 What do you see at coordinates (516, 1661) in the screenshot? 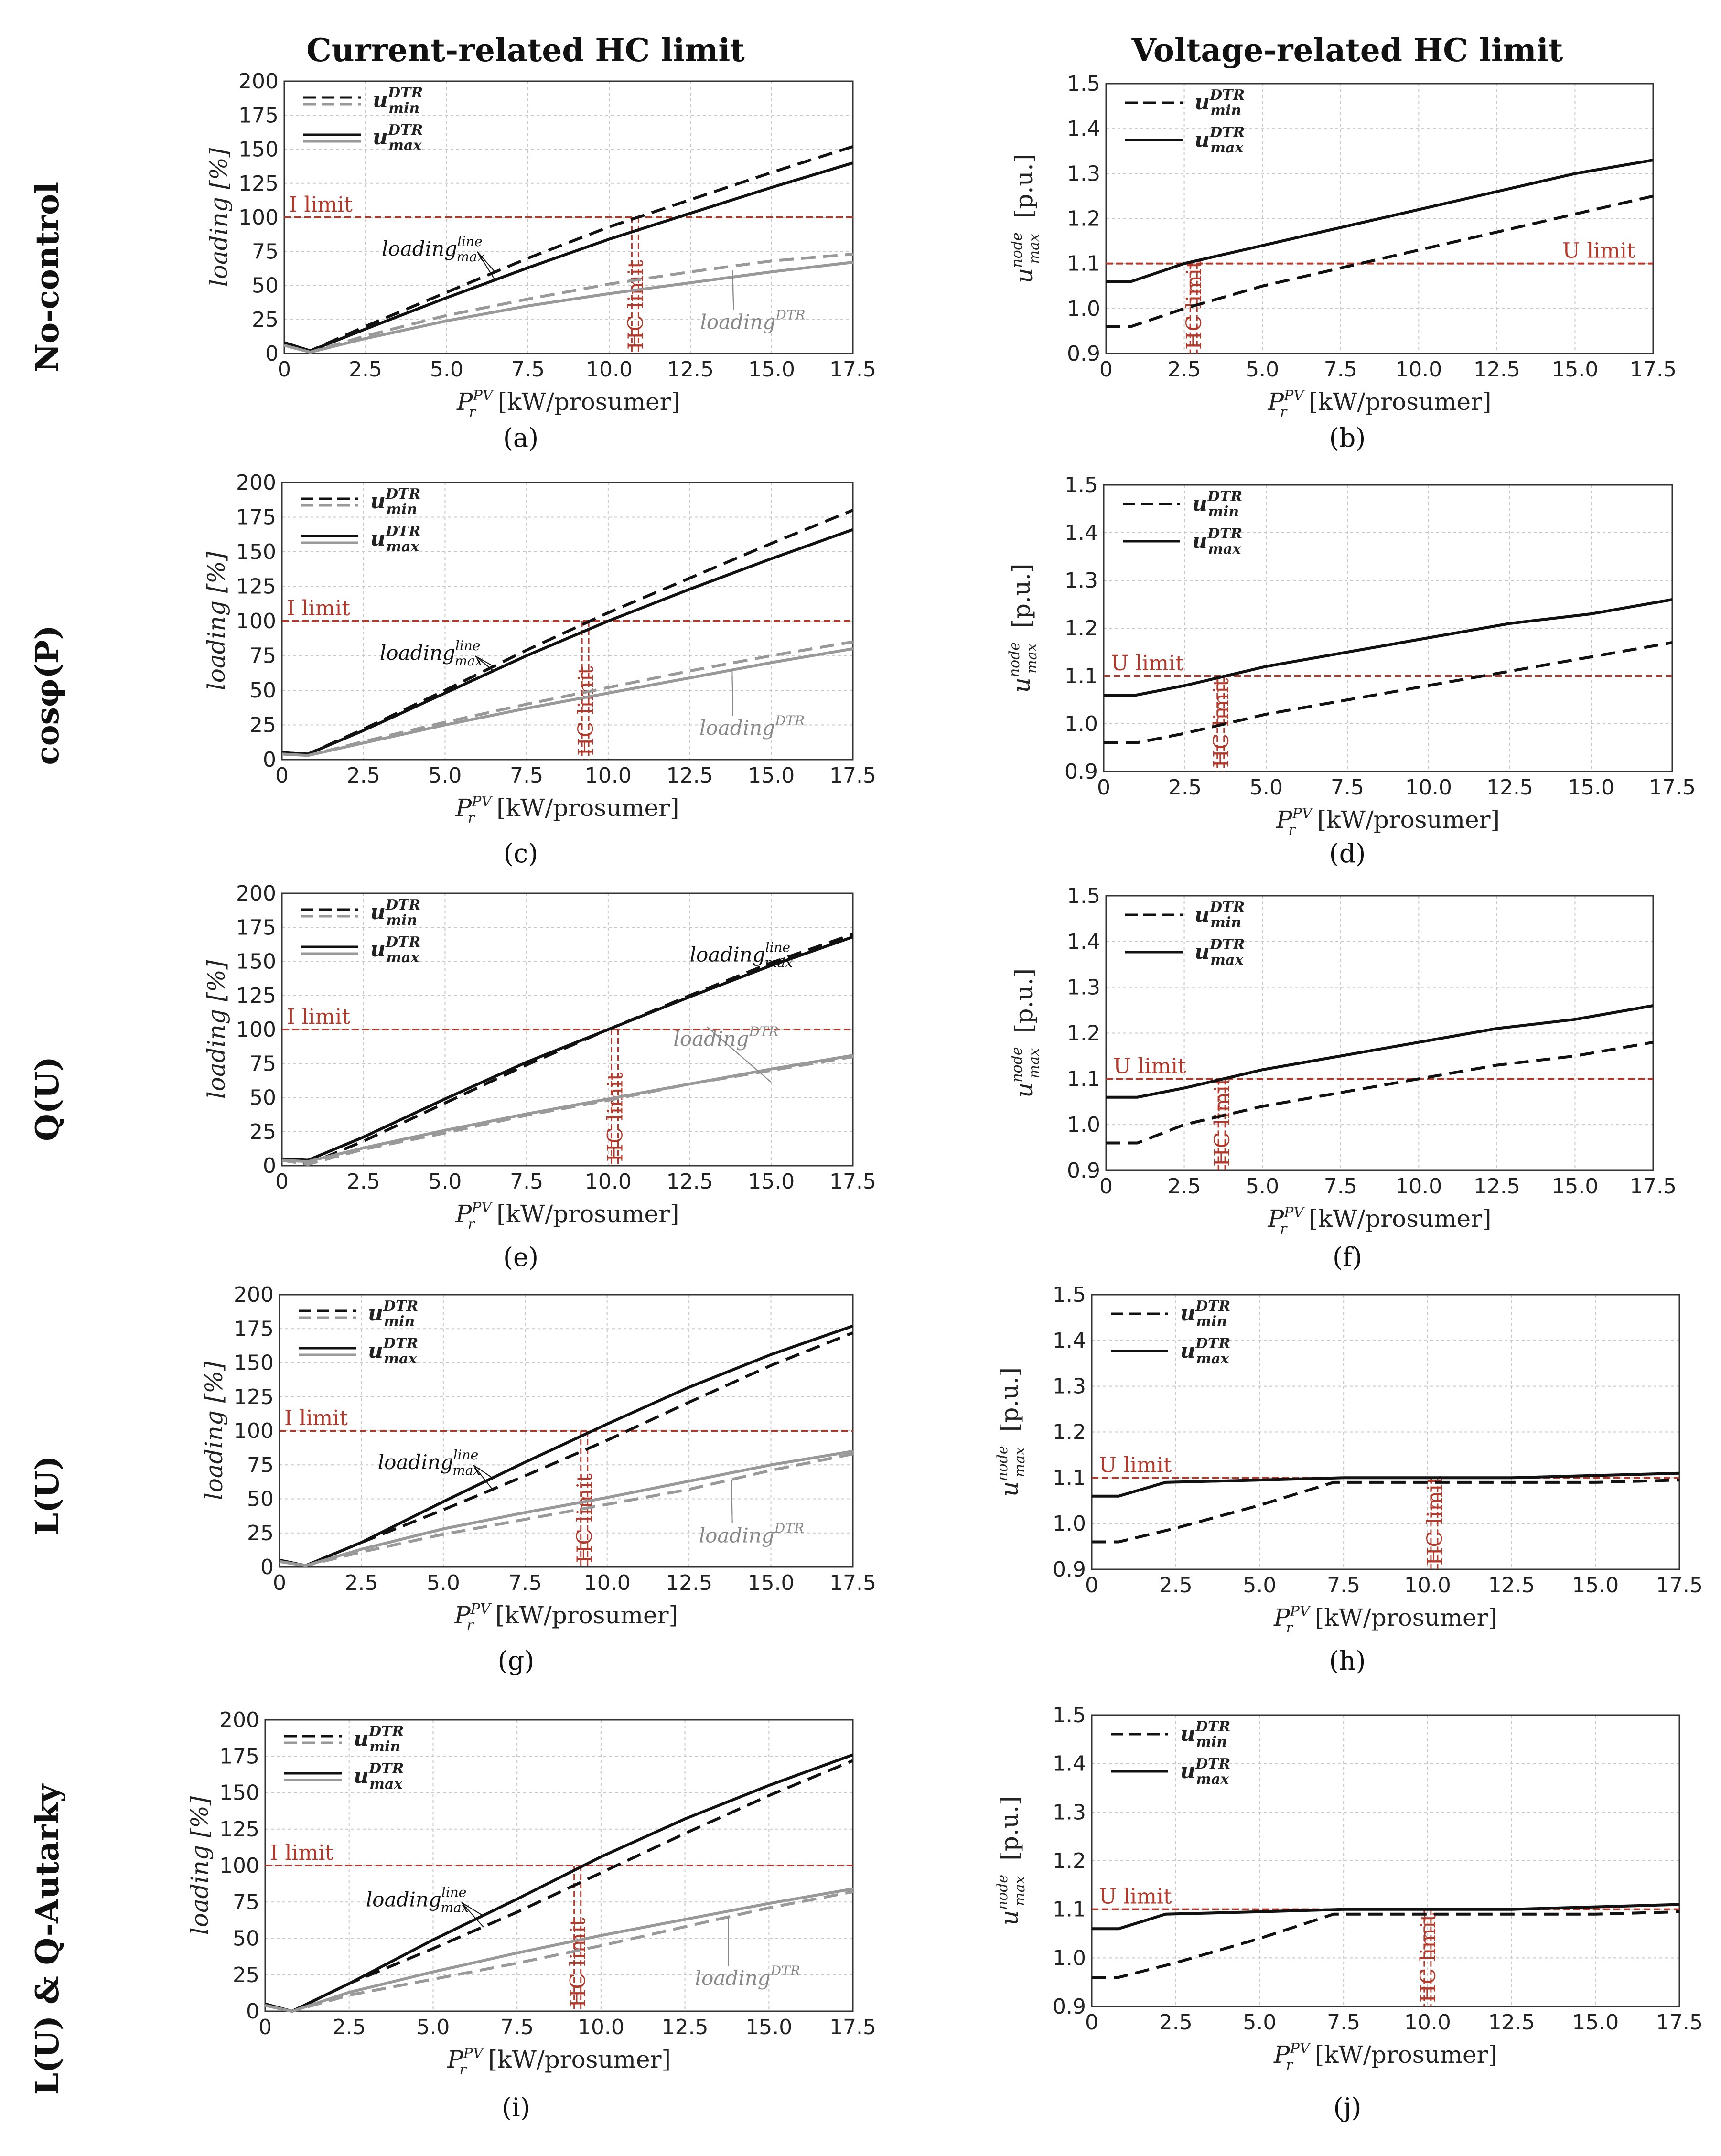
I see `chart-caption: (g)` at bounding box center [516, 1661].